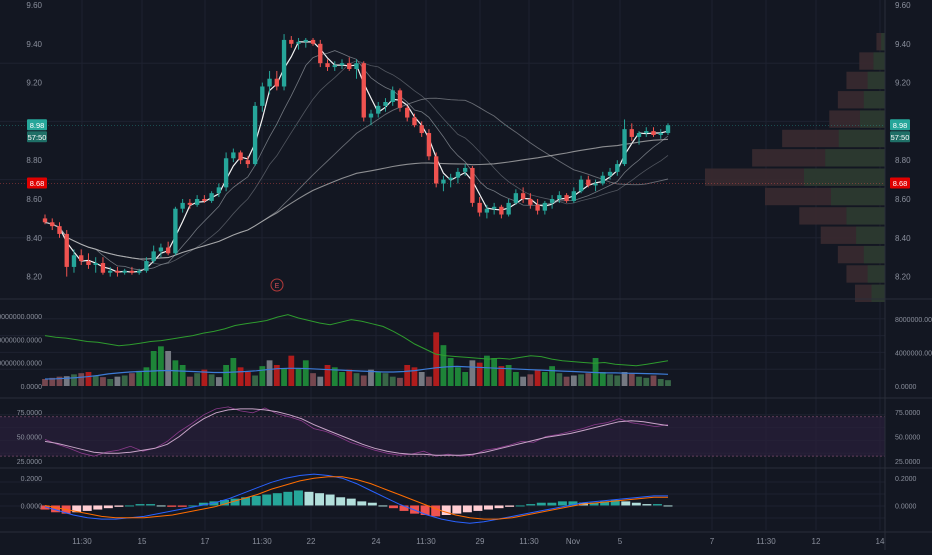  Describe the element at coordinates (262, 541) in the screenshot. I see `time-tick-3: 11:30` at that location.